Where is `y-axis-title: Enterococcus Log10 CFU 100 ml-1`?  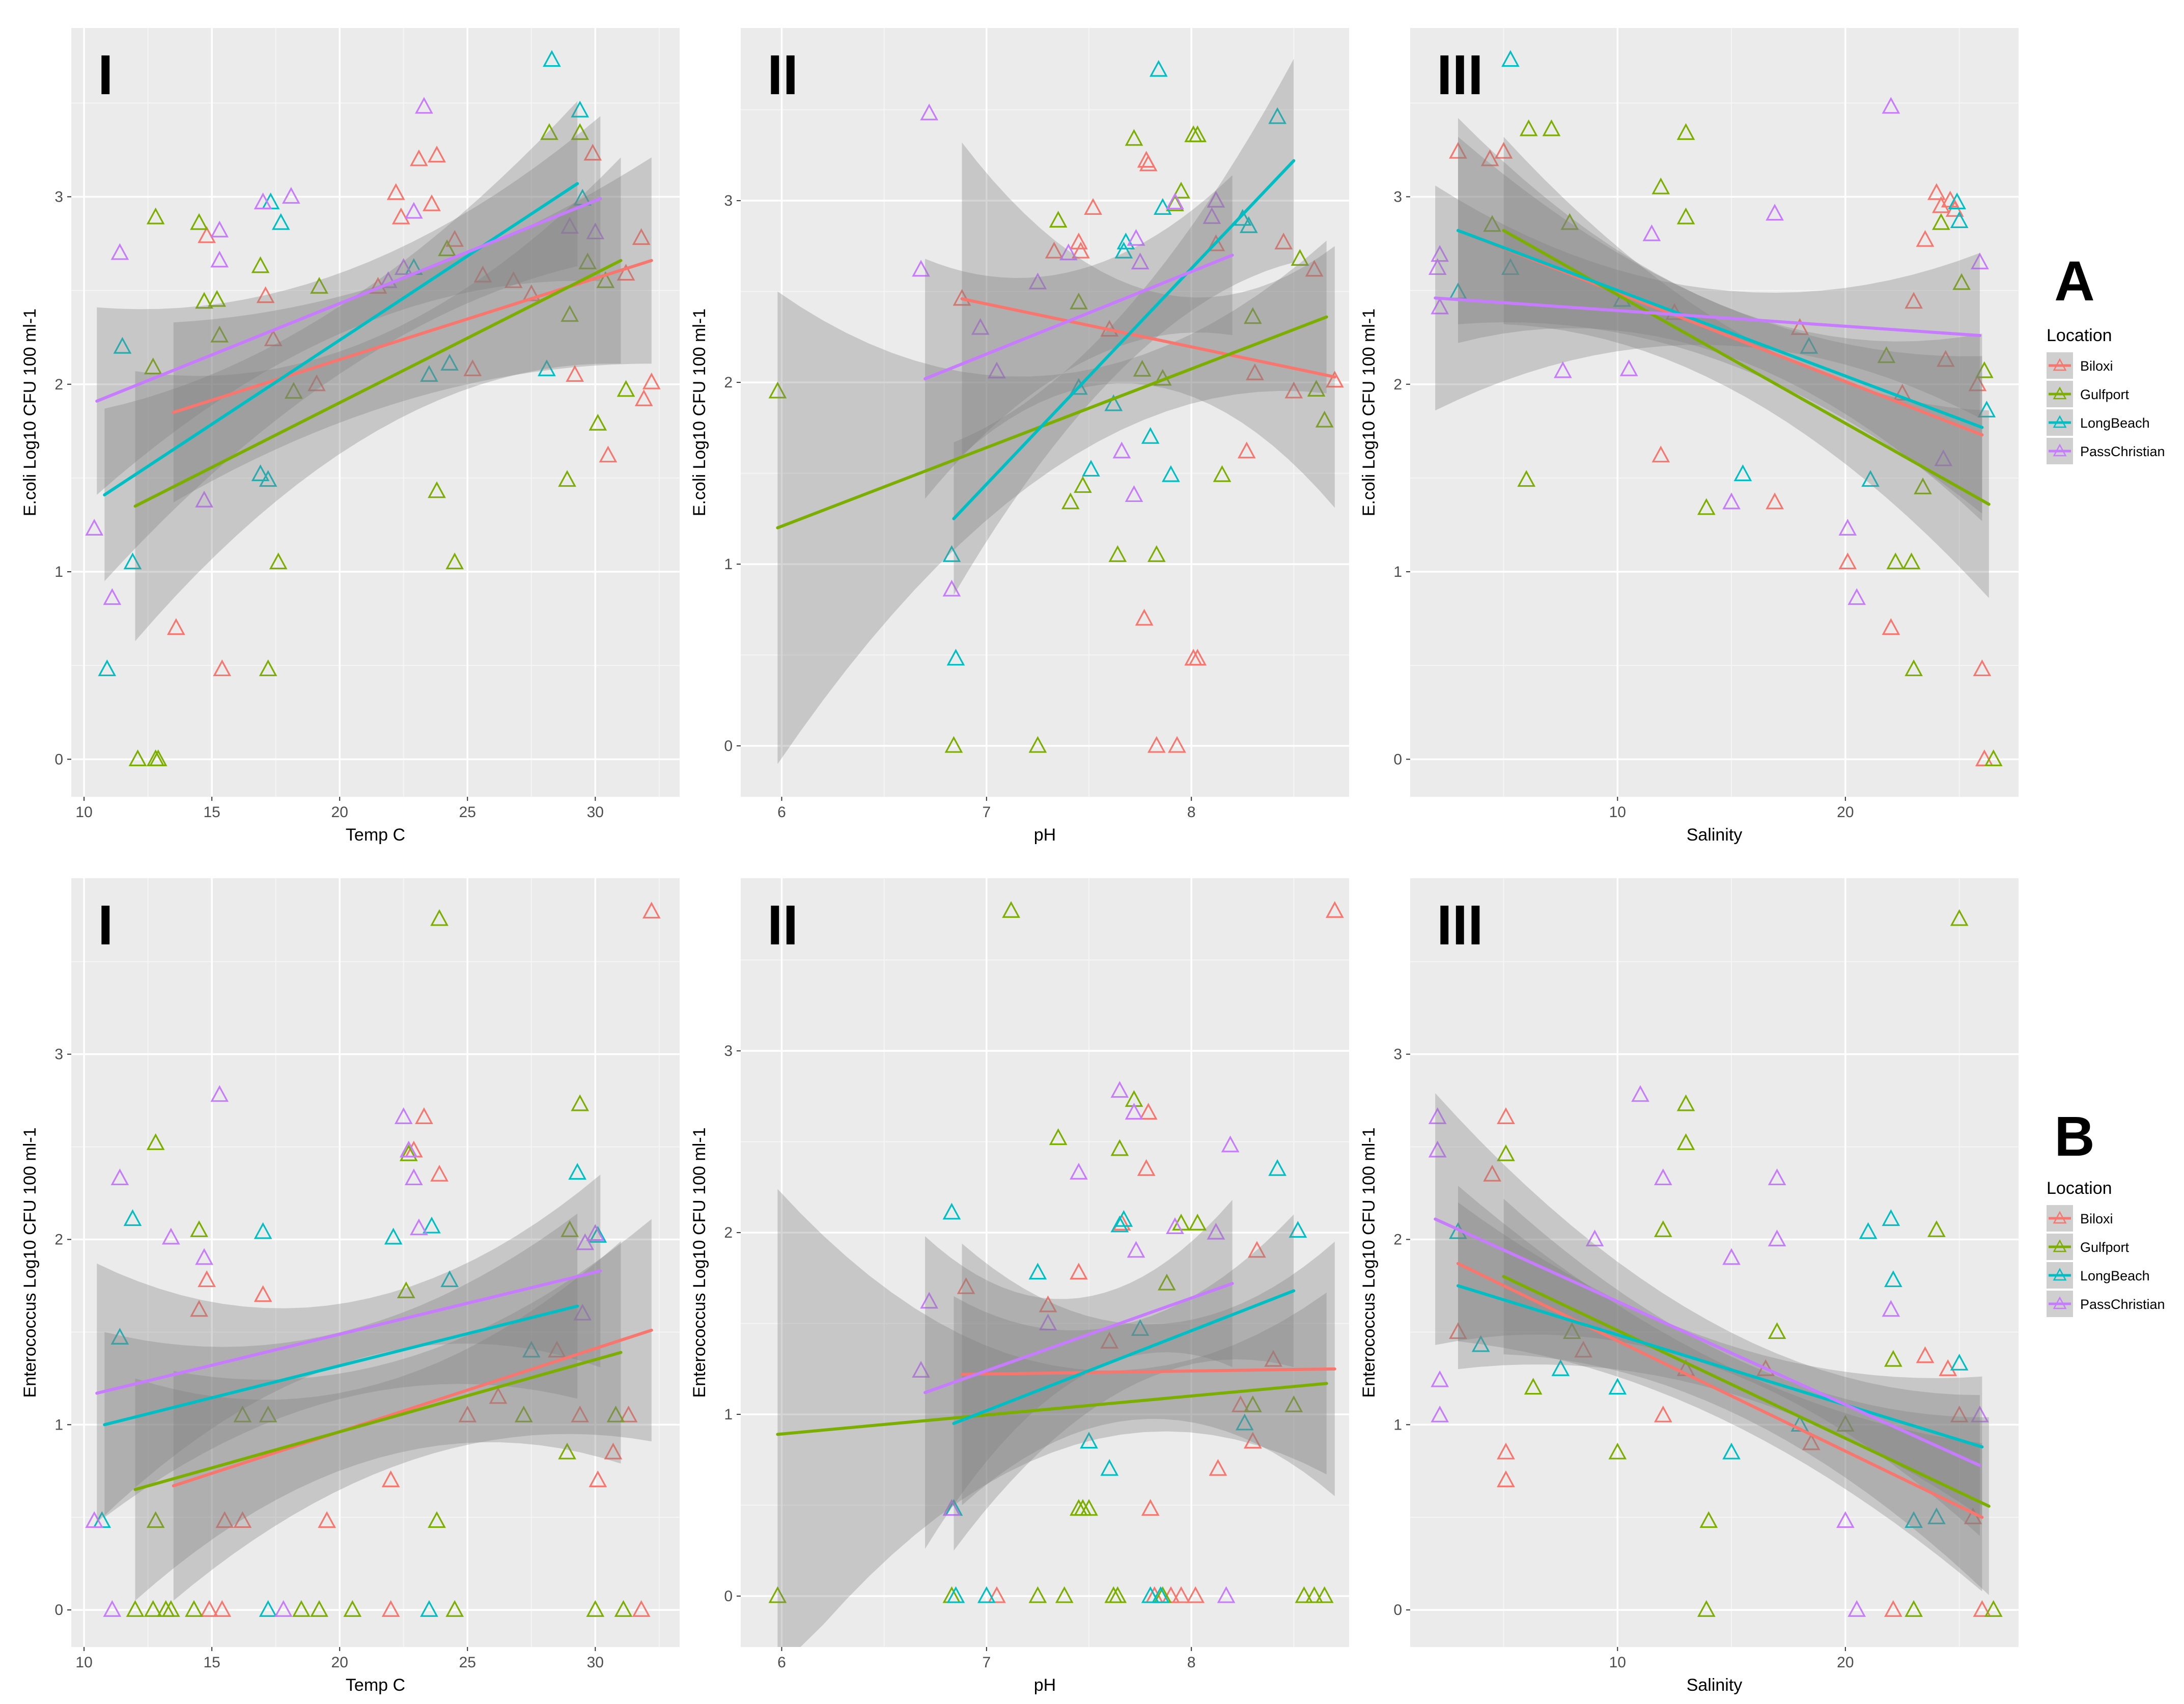
y-axis-title: Enterococcus Log10 CFU 100 ml-1 is located at coordinates (1369, 1262).